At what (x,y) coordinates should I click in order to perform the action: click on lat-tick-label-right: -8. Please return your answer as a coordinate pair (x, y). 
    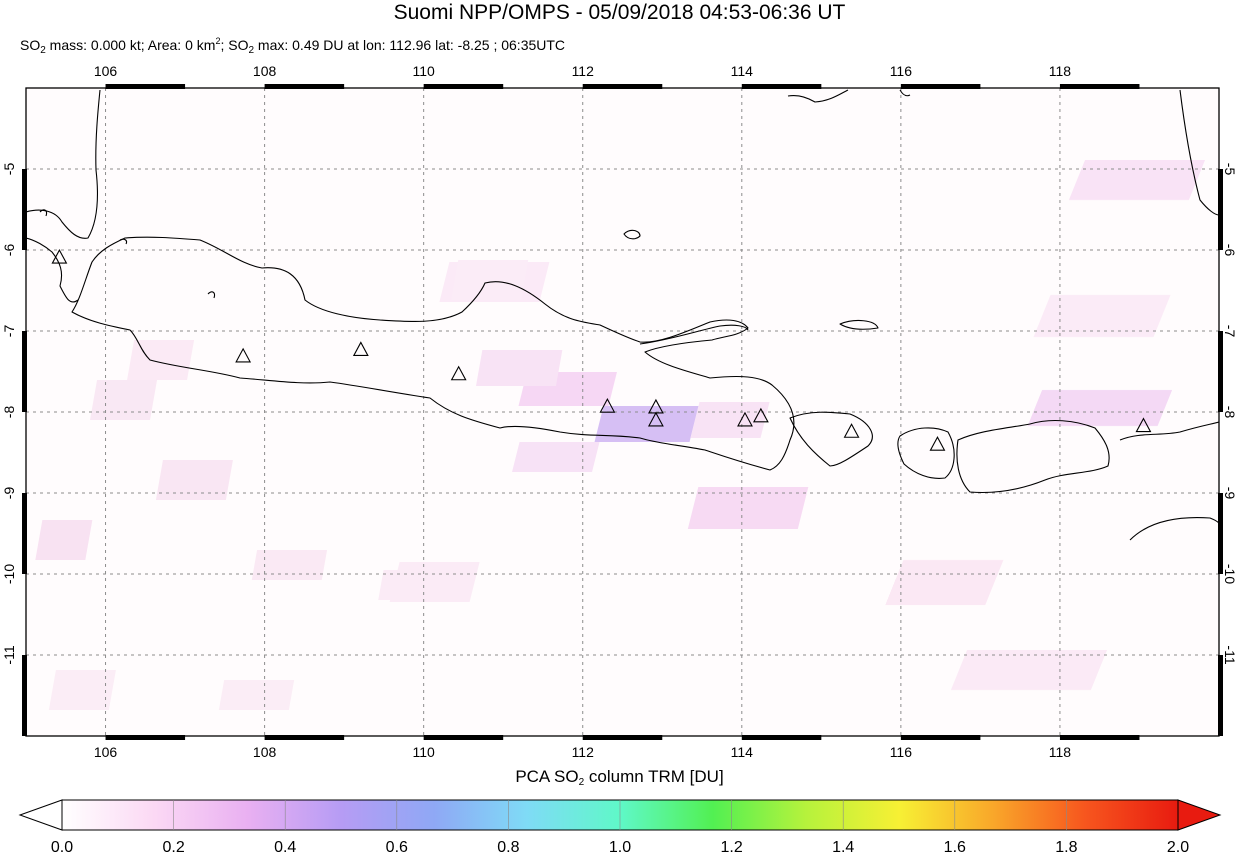
    Looking at the image, I should click on (1230, 412).